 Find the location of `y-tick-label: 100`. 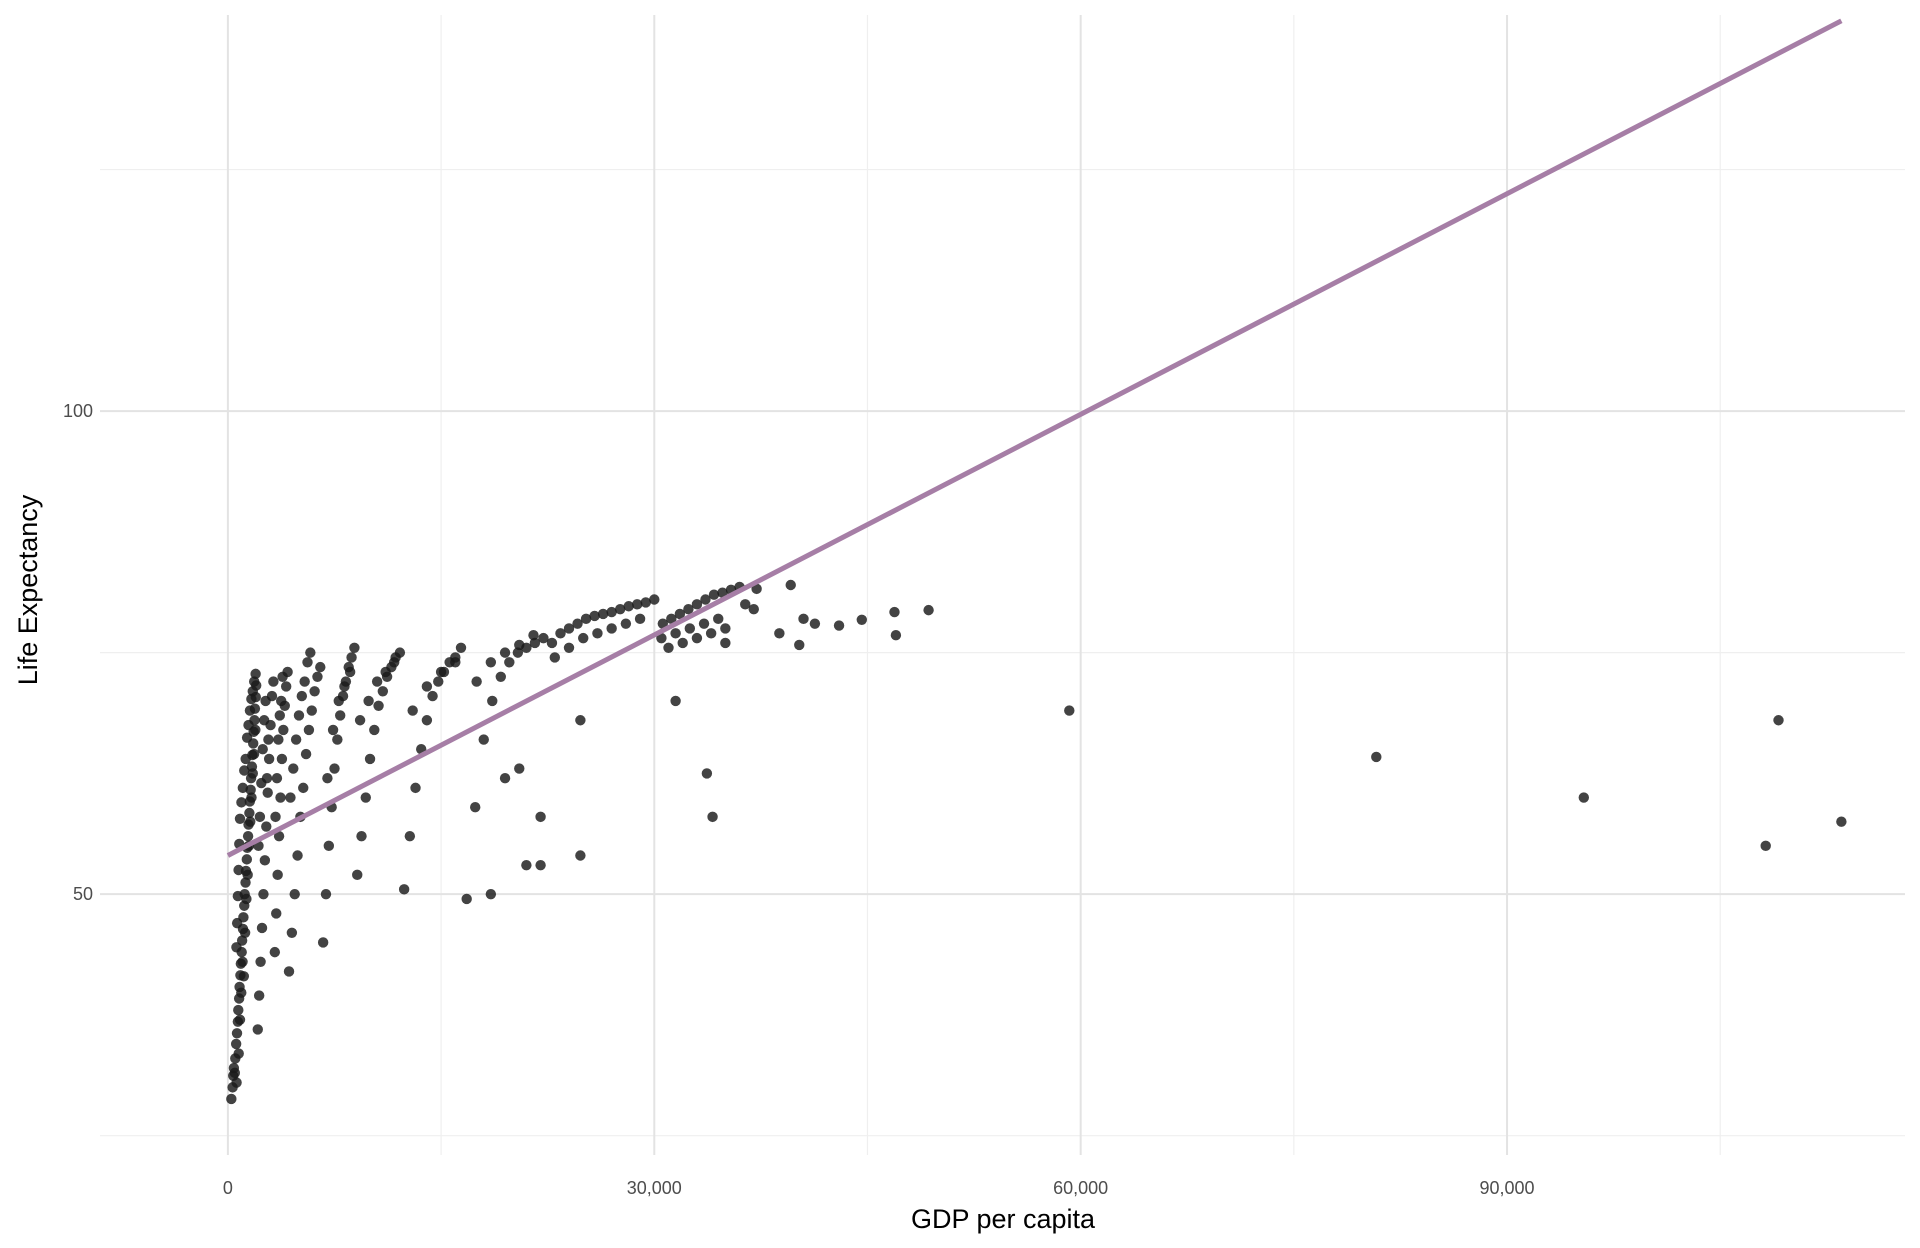

y-tick-label: 100 is located at coordinates (78, 411).